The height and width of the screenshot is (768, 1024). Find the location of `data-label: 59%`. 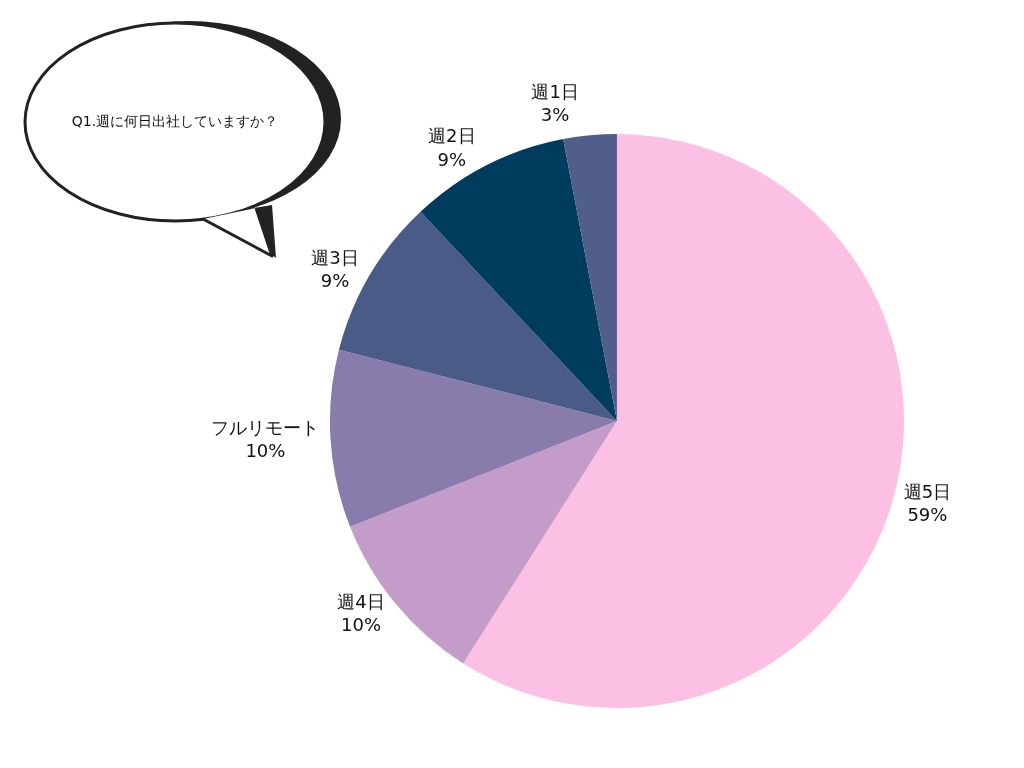

data-label: 59% is located at coordinates (927, 515).